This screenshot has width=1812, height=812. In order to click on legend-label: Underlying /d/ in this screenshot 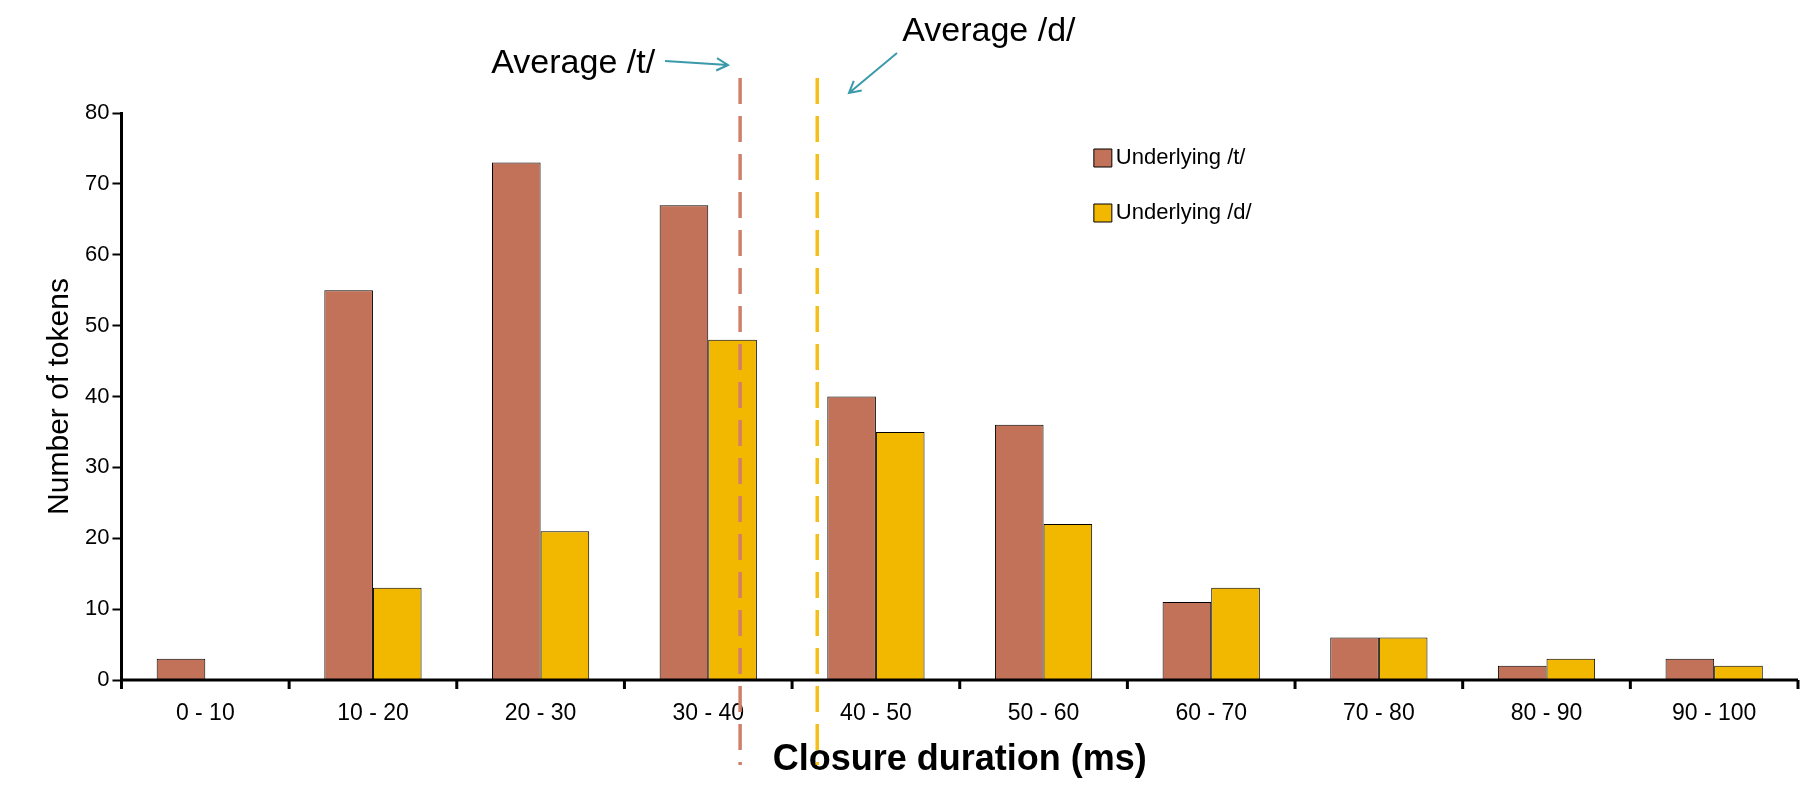, I will do `click(1184, 212)`.